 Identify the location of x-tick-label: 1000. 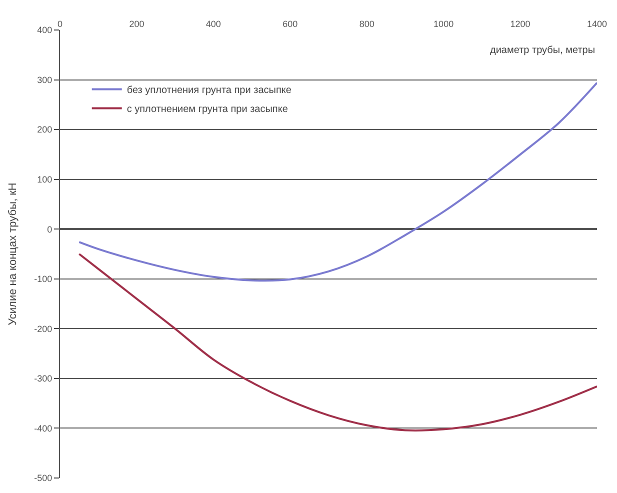
(444, 24).